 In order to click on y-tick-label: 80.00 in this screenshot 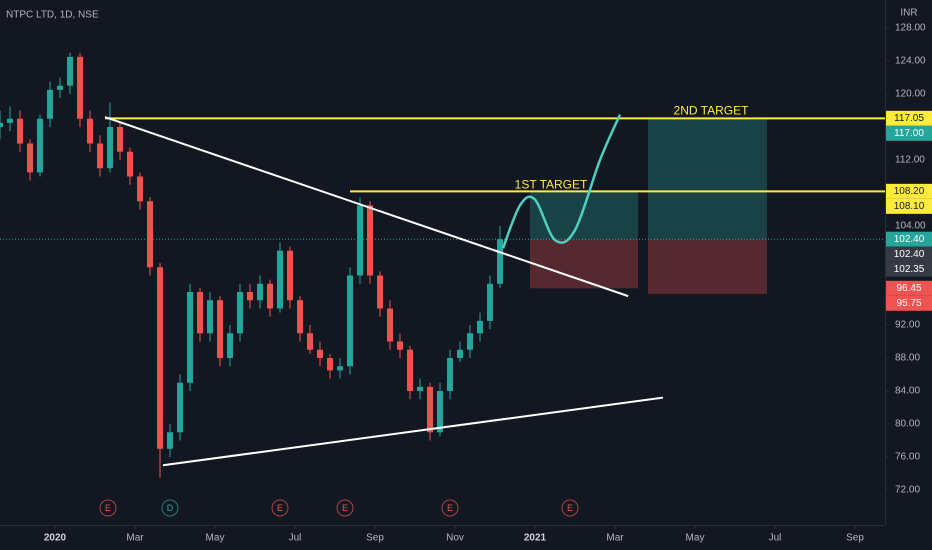, I will do `click(907, 424)`.